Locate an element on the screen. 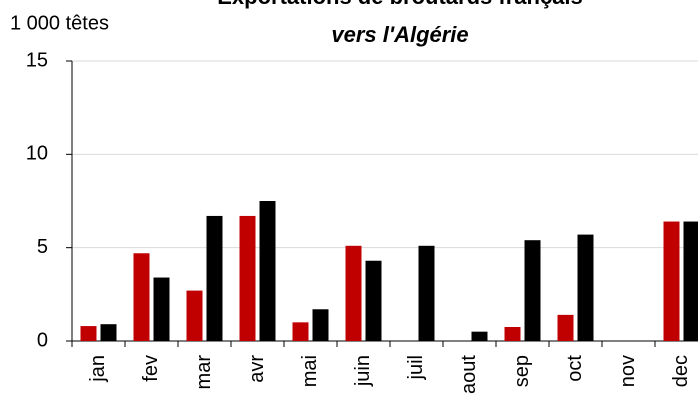  chart-subtitle: vers l'Algérie is located at coordinates (399, 34).